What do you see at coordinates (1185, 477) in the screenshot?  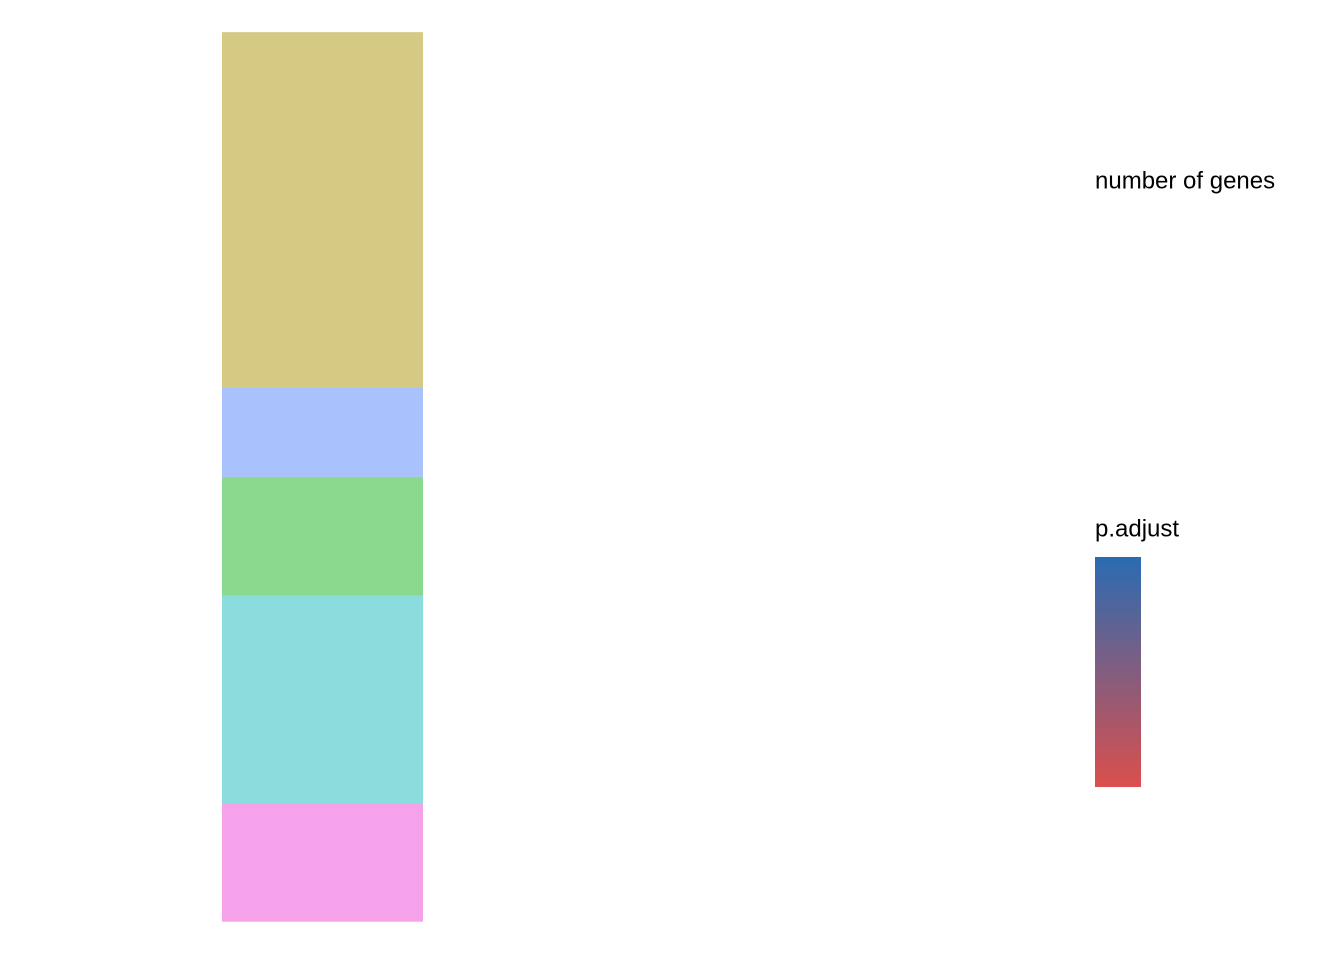 I see `legend: number of genes p.adjust` at bounding box center [1185, 477].